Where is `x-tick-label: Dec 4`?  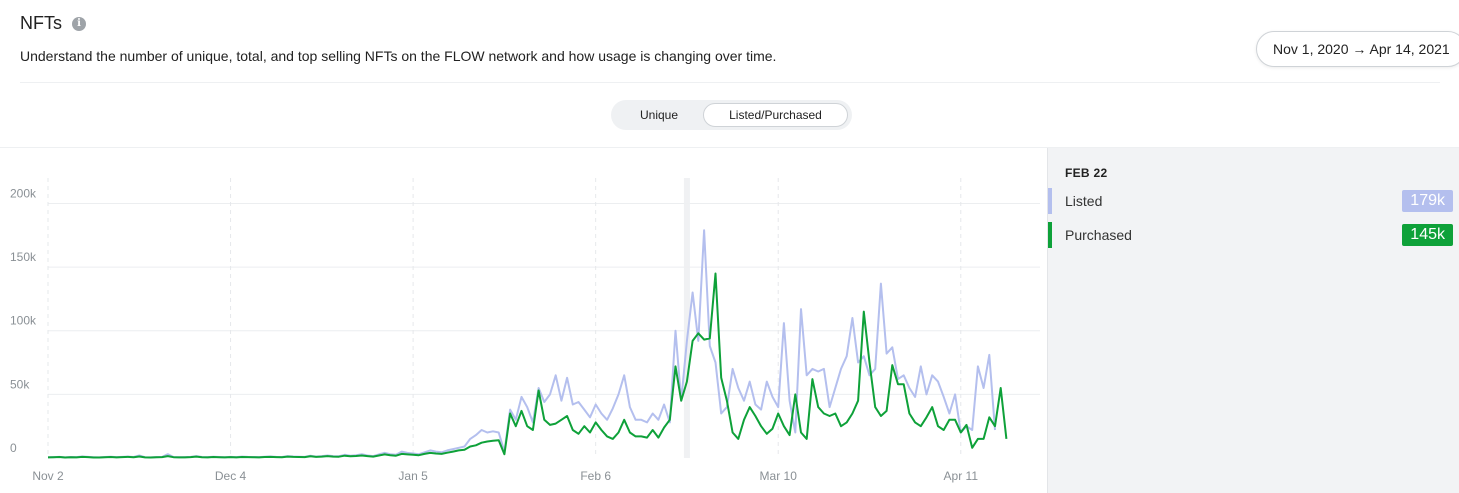
x-tick-label: Dec 4 is located at coordinates (231, 476).